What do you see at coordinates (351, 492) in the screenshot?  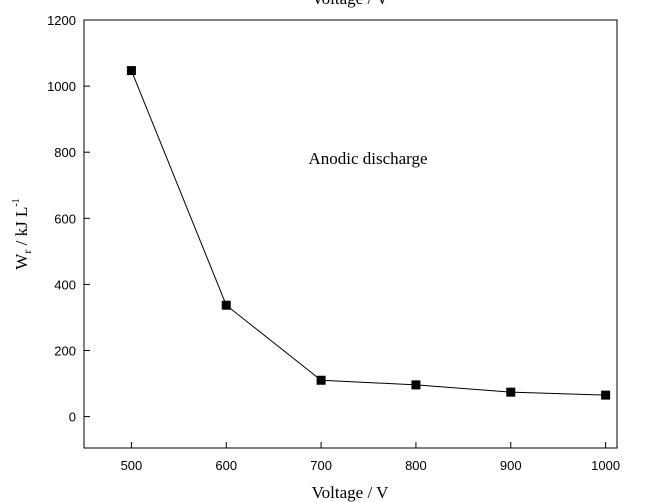 I see `x-axis-label: Voltage / V` at bounding box center [351, 492].